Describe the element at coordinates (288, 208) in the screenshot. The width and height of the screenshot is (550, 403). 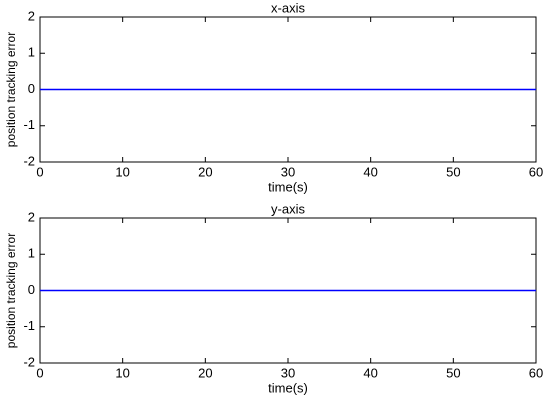
I see `chart-title: y-axis` at that location.